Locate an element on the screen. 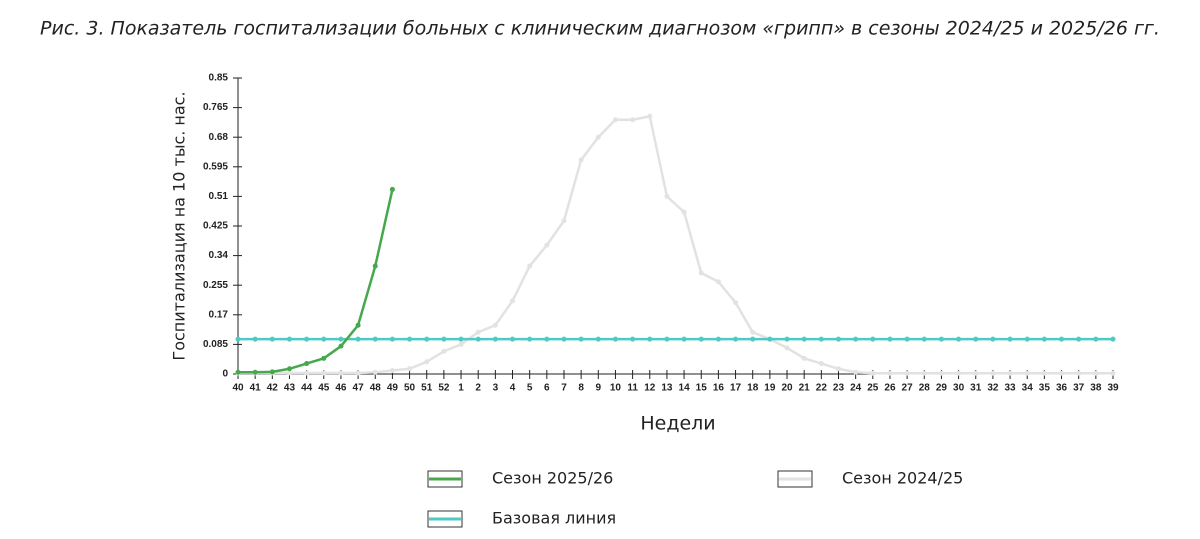  legend-label: Сезон 2025/26 is located at coordinates (552, 478).